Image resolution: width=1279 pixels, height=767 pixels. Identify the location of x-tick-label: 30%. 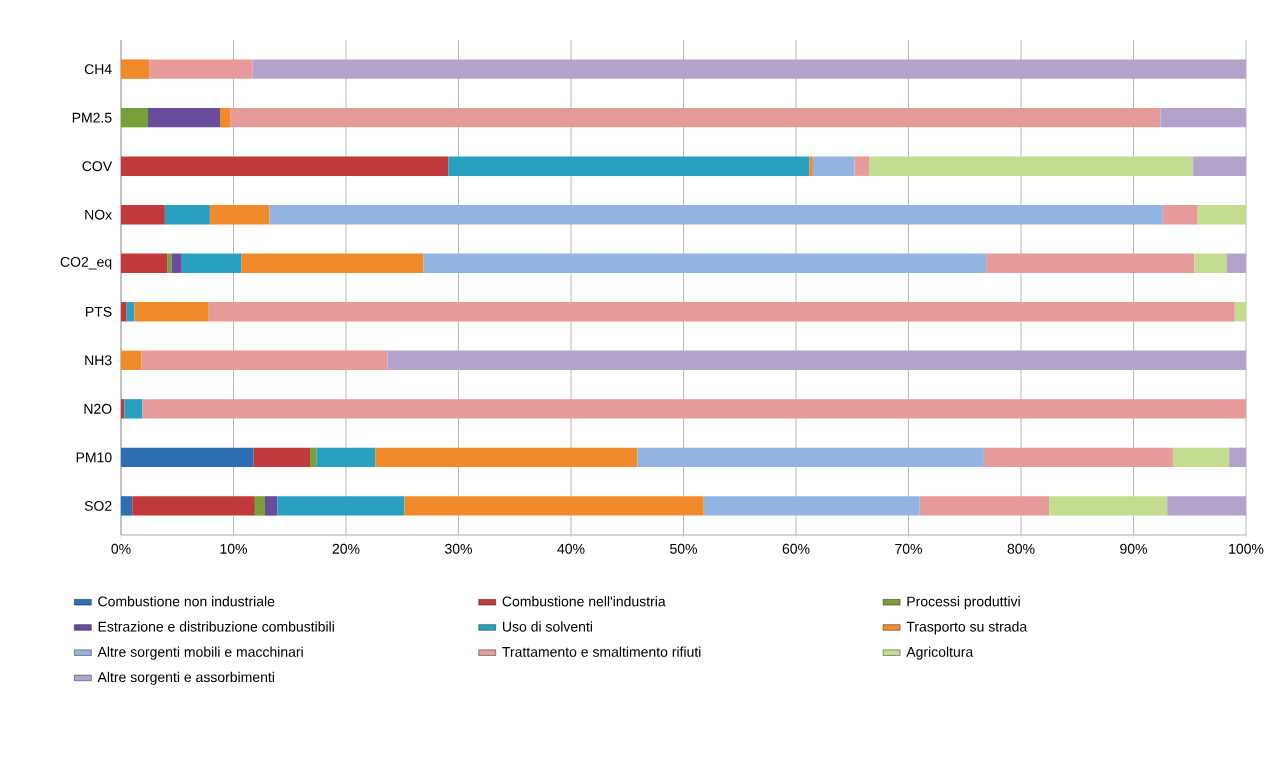
(459, 548).